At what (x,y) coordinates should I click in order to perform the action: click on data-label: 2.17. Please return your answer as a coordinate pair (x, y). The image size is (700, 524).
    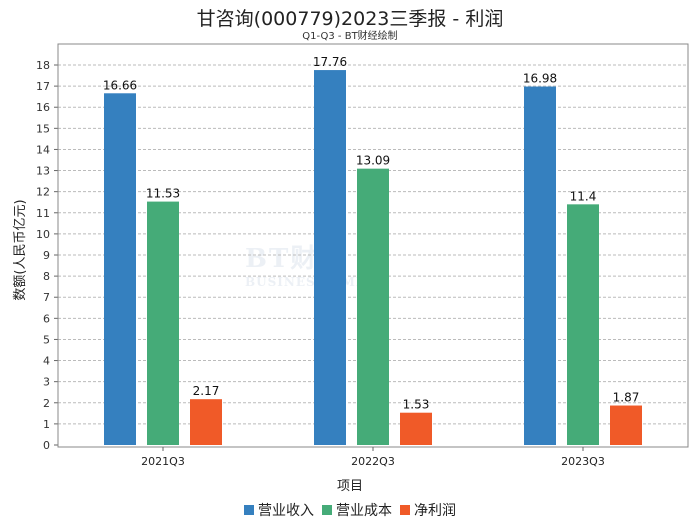
    Looking at the image, I should click on (206, 391).